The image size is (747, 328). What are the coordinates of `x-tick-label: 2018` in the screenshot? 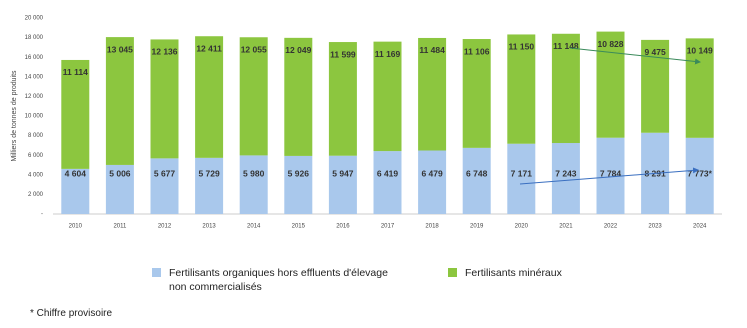 It's located at (432, 227).